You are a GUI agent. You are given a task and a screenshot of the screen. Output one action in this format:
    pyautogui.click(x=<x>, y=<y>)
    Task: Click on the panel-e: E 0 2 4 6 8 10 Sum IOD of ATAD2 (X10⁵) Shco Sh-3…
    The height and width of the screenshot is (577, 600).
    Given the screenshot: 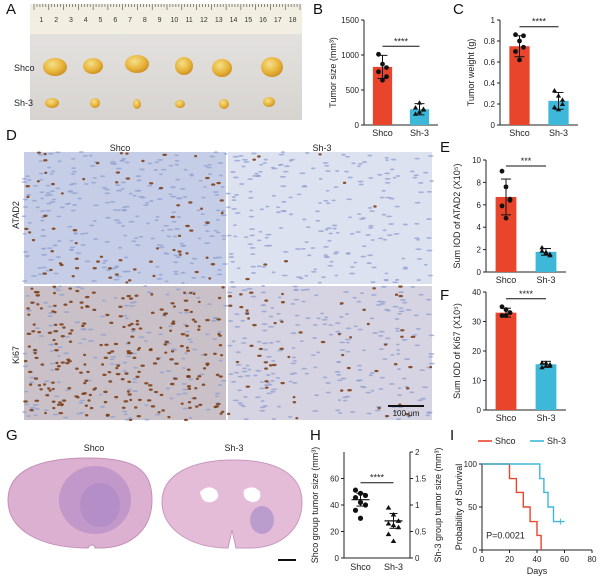 What is the action you would take?
    pyautogui.click(x=503, y=212)
    